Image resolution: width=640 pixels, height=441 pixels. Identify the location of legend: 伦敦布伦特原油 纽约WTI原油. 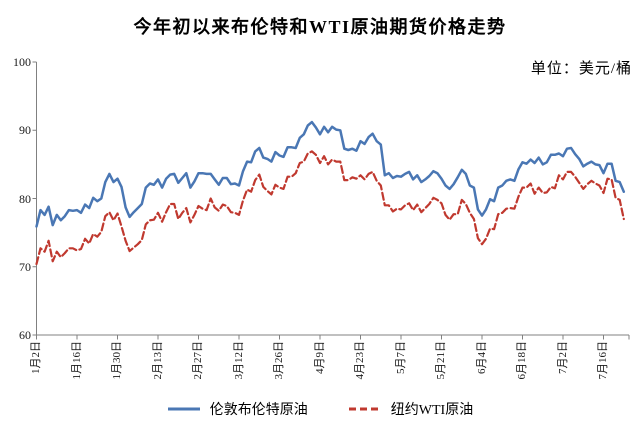
(320, 409).